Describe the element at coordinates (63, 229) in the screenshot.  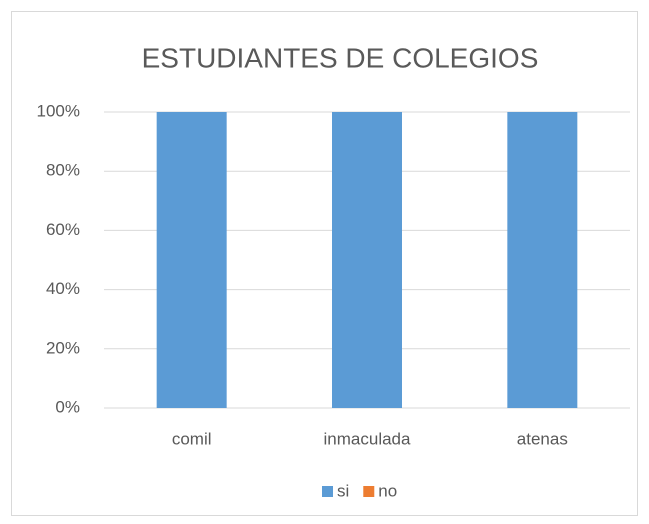
I see `y-tick-label: 60%` at that location.